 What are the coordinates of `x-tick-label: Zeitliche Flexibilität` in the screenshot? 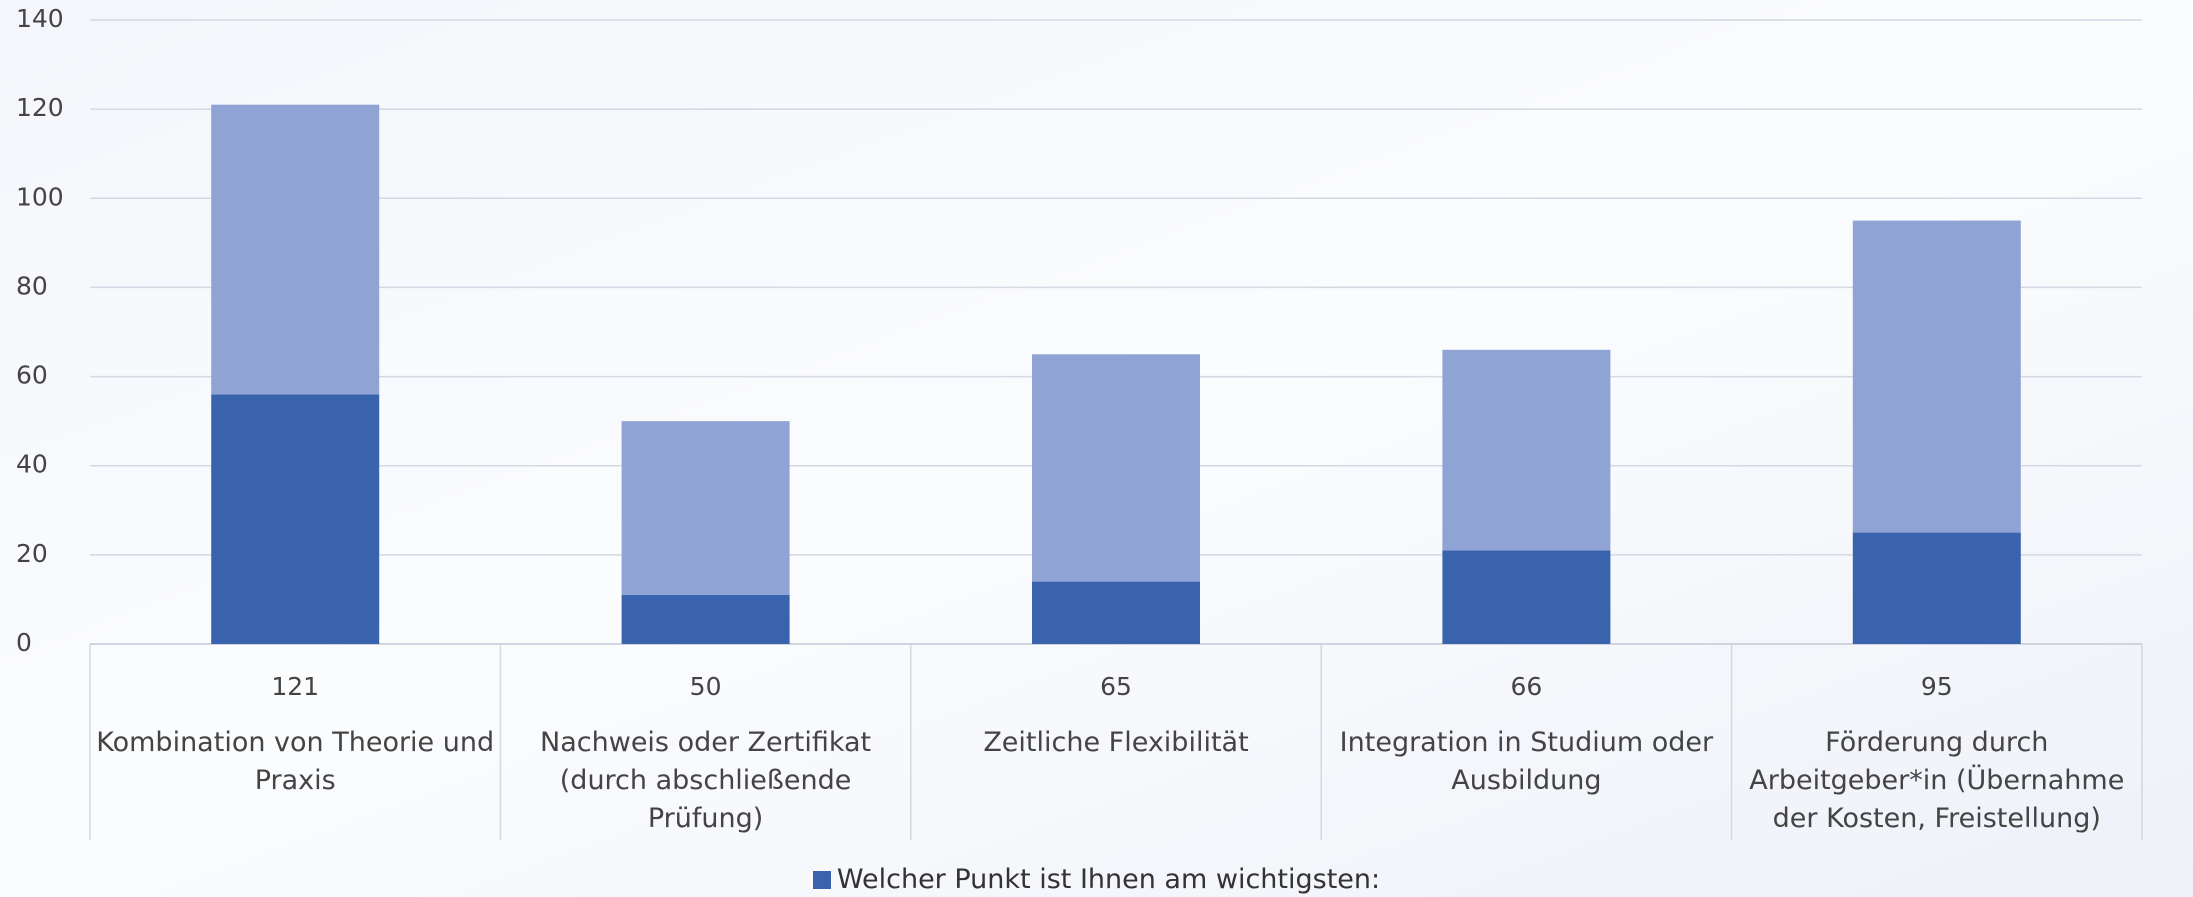 It's located at (1116, 742).